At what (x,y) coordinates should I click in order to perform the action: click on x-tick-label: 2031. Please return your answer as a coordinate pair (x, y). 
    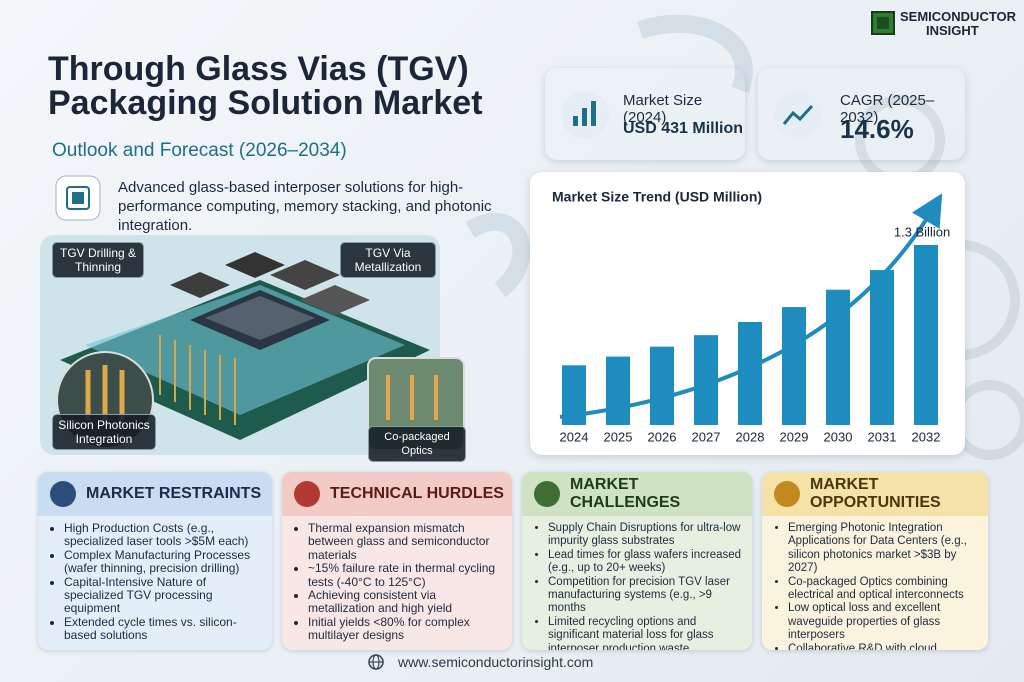
    Looking at the image, I should click on (882, 436).